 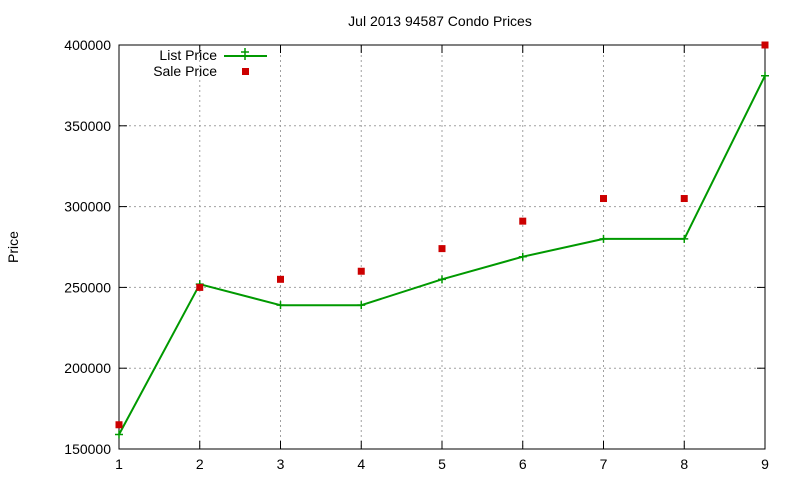 I want to click on legend: List Price Sale Price, so click(x=210, y=63).